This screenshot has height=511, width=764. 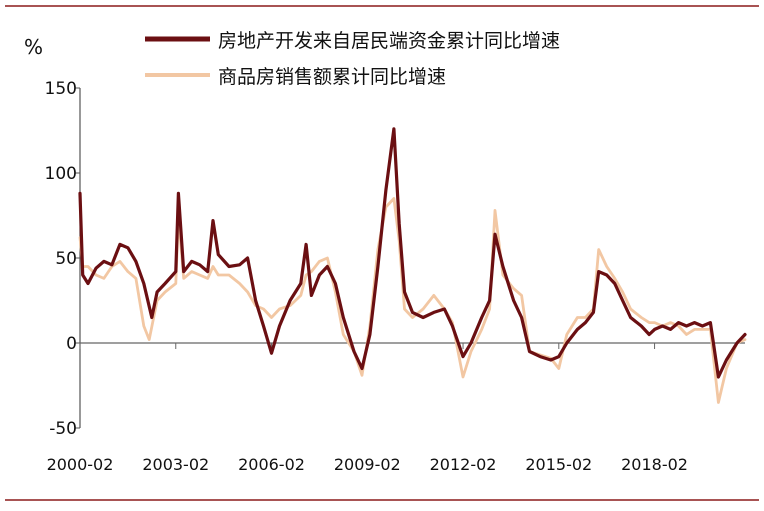 I want to click on x-tick-label: 2006-02, so click(x=271, y=464).